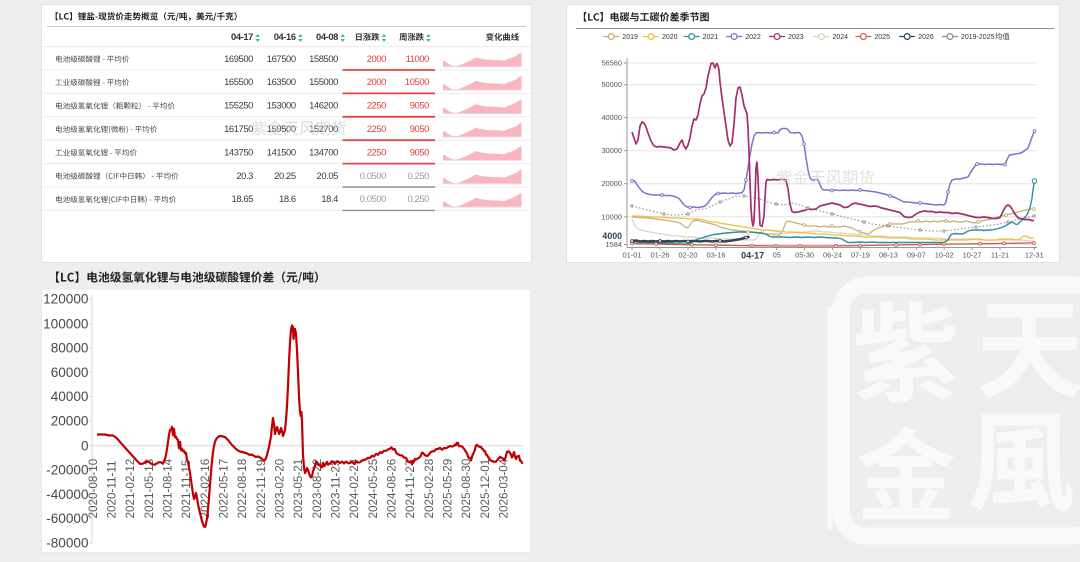 The width and height of the screenshot is (1080, 562). Describe the element at coordinates (611, 84) in the screenshot. I see `svg-text: 50000` at that location.